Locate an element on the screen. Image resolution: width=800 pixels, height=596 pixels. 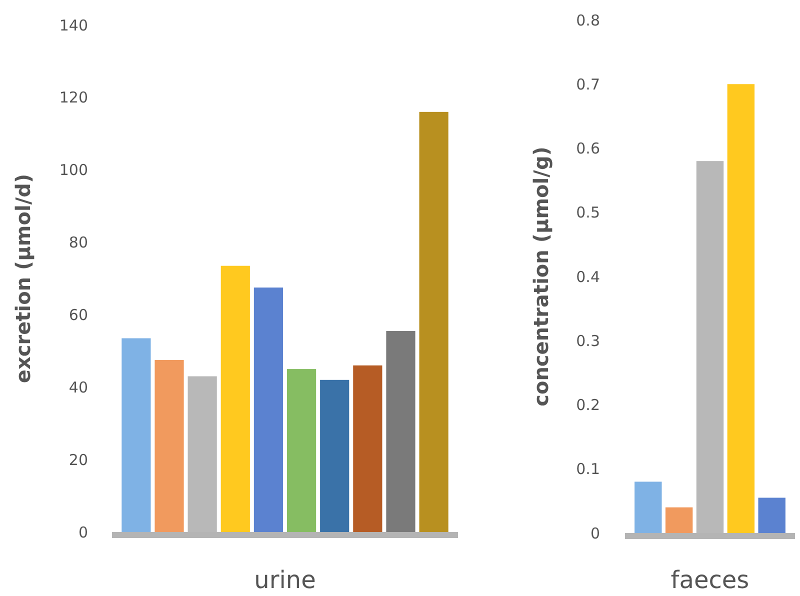
y-tick-label: 140 is located at coordinates (73, 25).